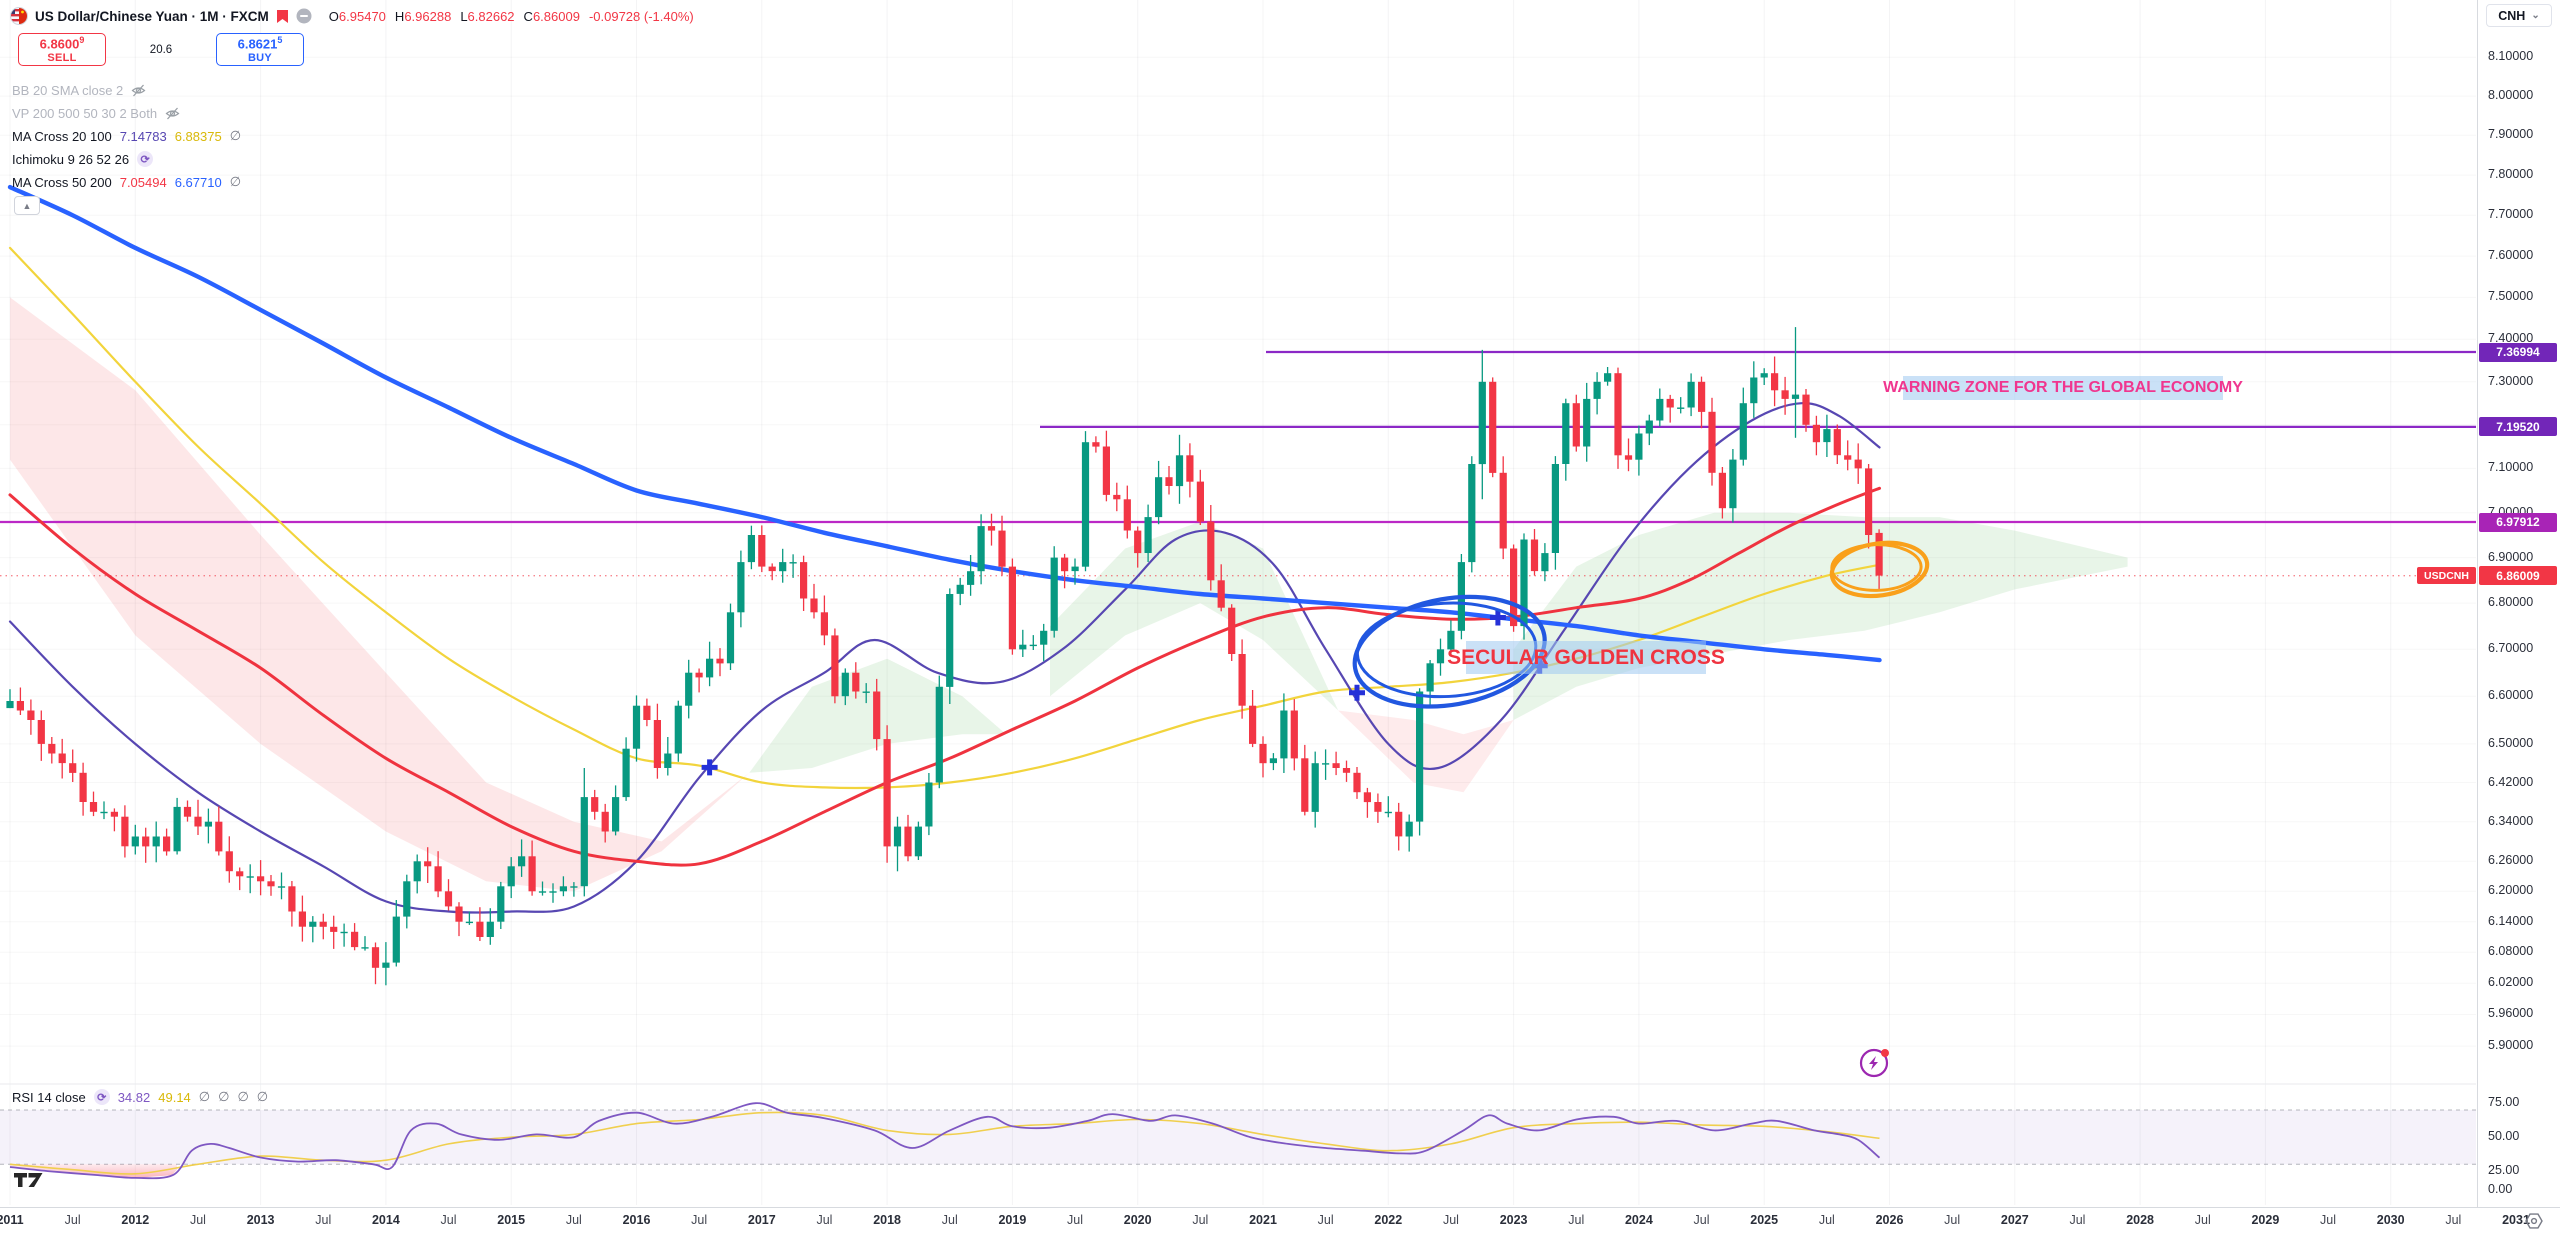 The image size is (2560, 1233). I want to click on time-tick-year: 2023, so click(1513, 1220).